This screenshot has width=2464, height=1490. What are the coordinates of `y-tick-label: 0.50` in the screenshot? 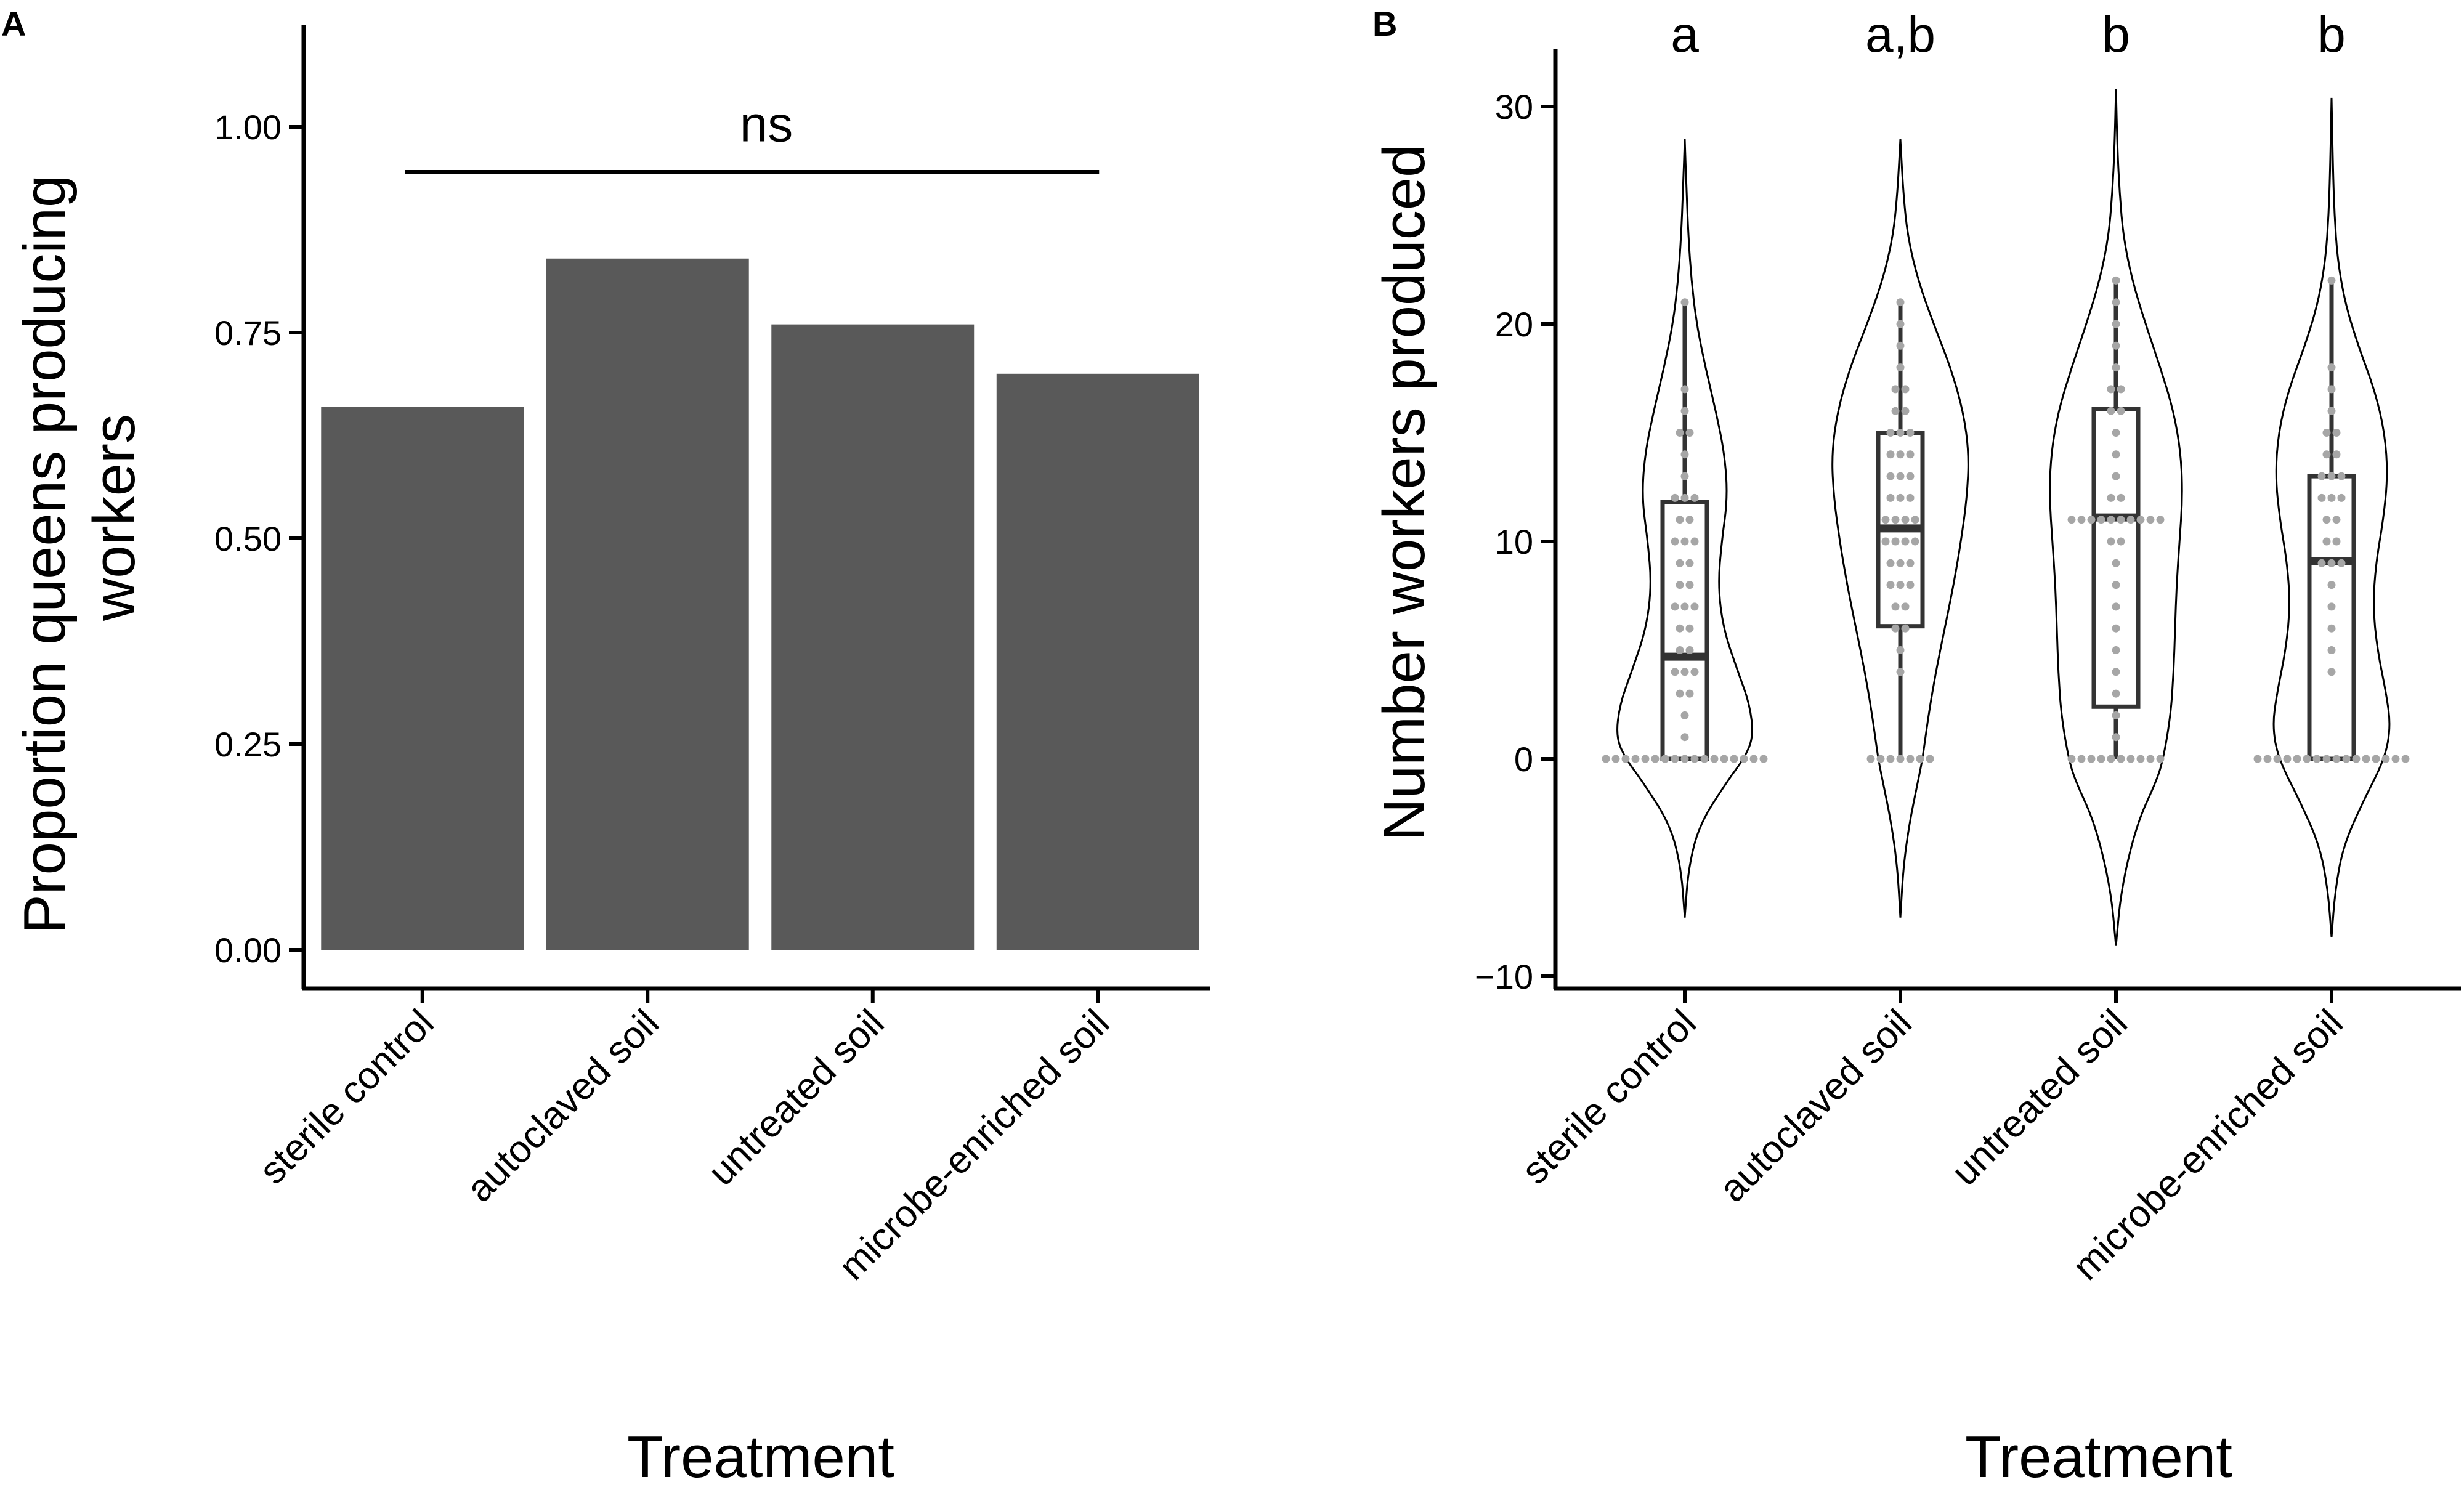 It's located at (248, 538).